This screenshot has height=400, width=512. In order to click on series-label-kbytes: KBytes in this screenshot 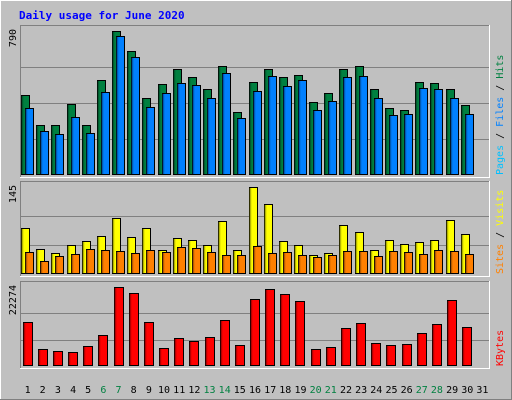, I will do `click(500, 348)`.